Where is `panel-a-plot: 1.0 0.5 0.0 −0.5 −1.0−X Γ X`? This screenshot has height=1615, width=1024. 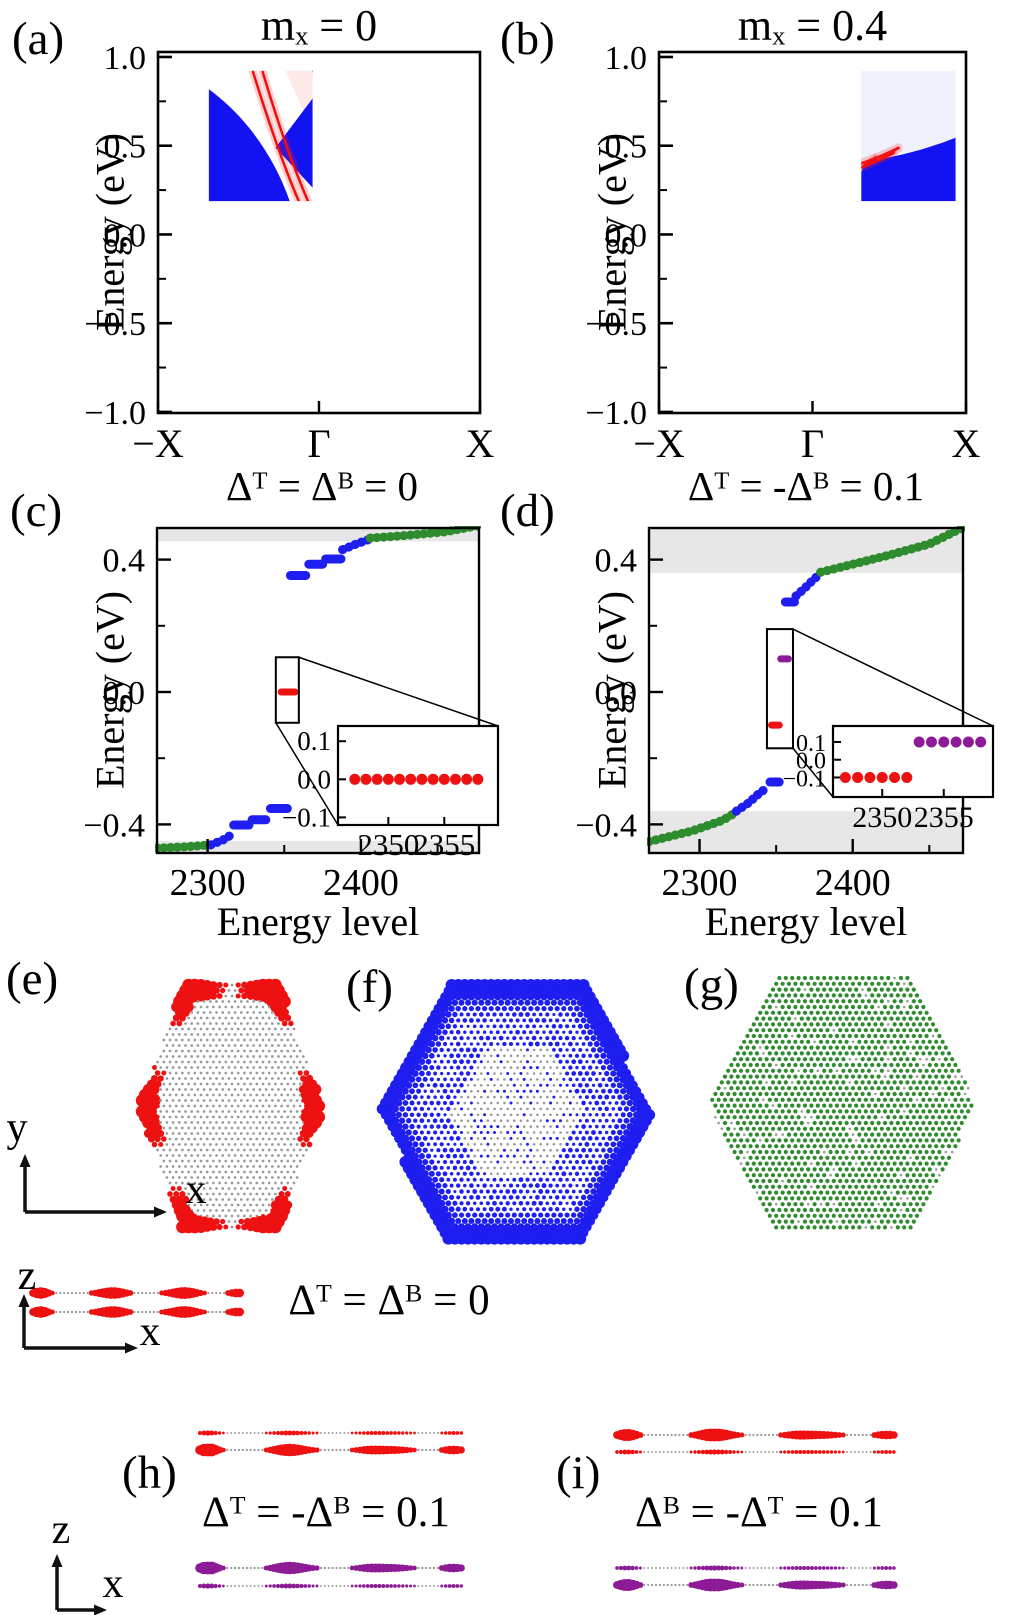 panel-a-plot: 1.0 0.5 0.0 −0.5 −1.0−X Γ X is located at coordinates (289, 253).